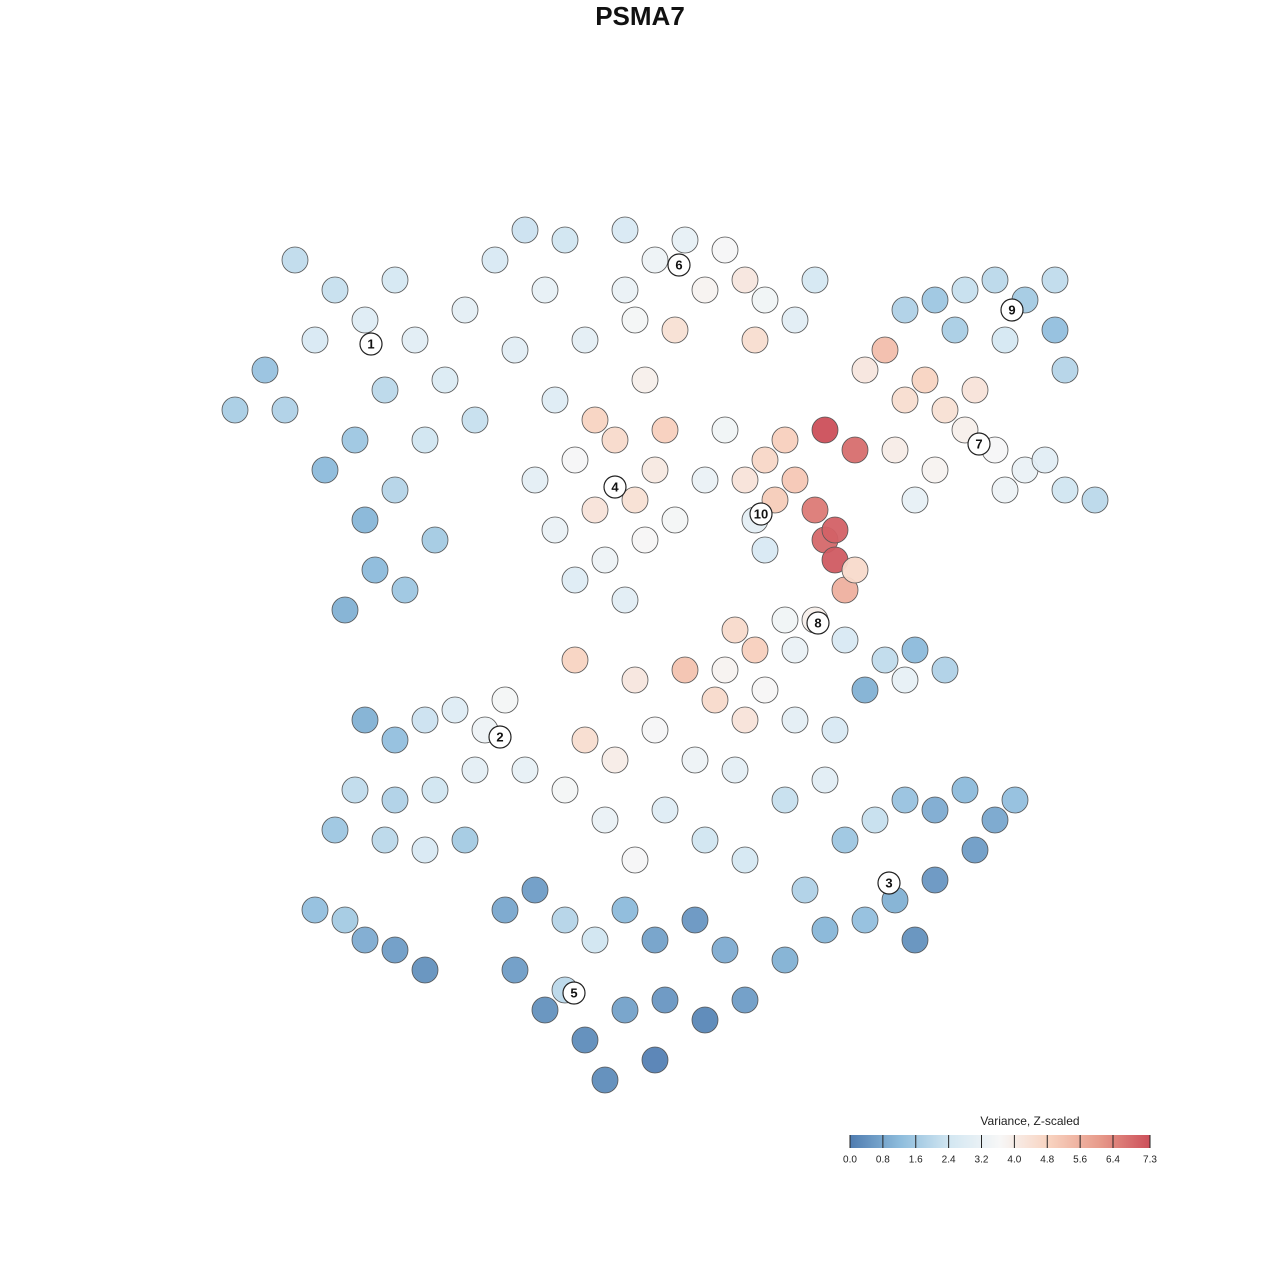 The width and height of the screenshot is (1280, 1280). I want to click on colorbar-tick-label: 0.0, so click(850, 1160).